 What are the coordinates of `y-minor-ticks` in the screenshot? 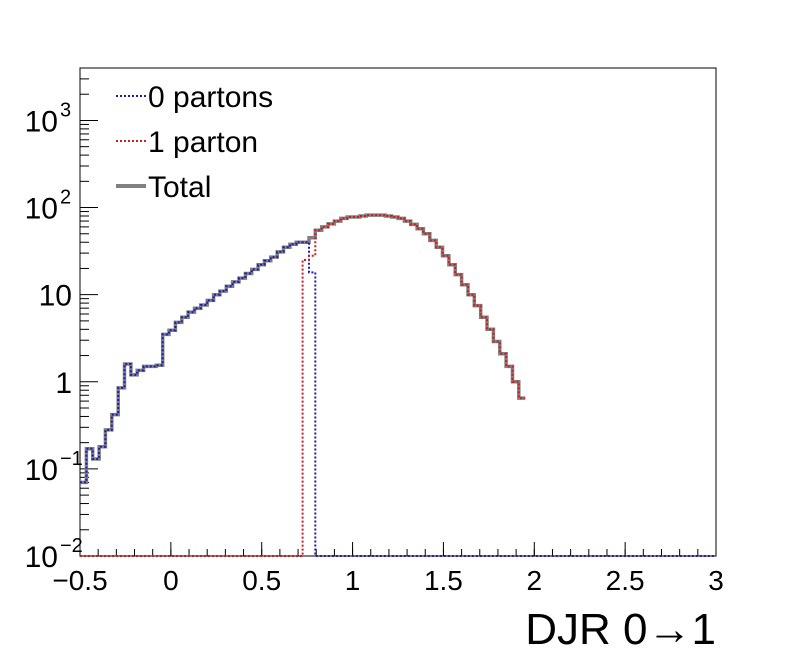 It's located at (84, 299).